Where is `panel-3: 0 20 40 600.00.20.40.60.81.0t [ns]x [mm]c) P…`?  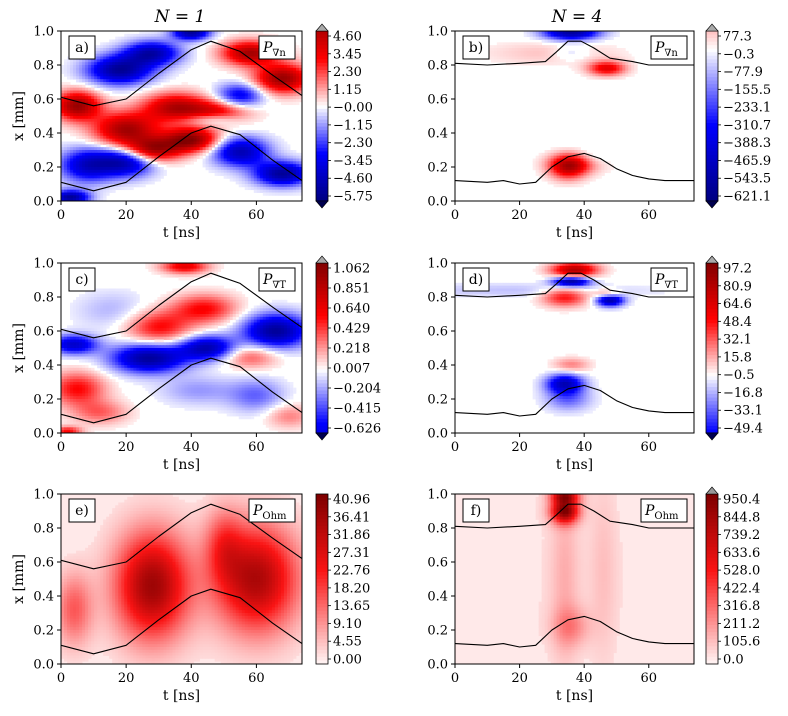
panel-3: 0 20 40 600.00.20.40.60.81.0t [ns]x [mm]c) P… is located at coordinates (196, 364).